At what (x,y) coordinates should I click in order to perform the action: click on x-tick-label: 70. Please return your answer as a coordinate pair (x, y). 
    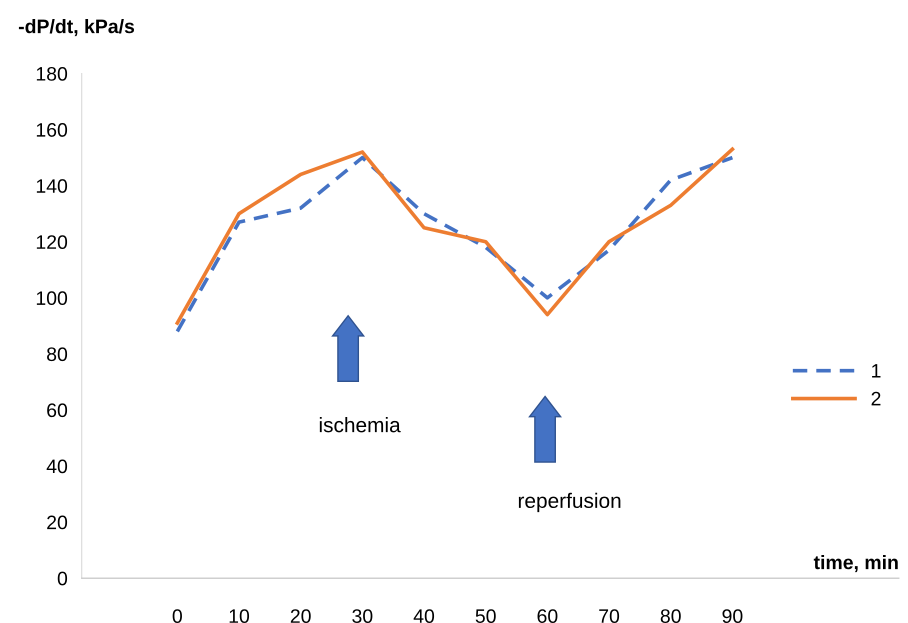
    Looking at the image, I should click on (609, 616).